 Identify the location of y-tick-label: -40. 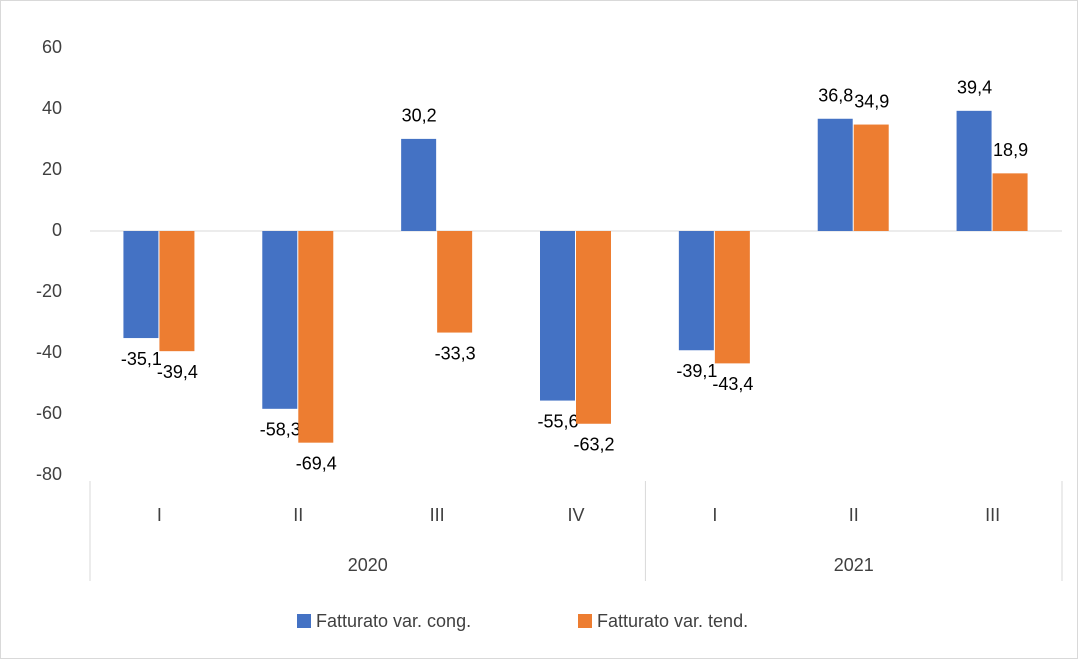
(49, 352).